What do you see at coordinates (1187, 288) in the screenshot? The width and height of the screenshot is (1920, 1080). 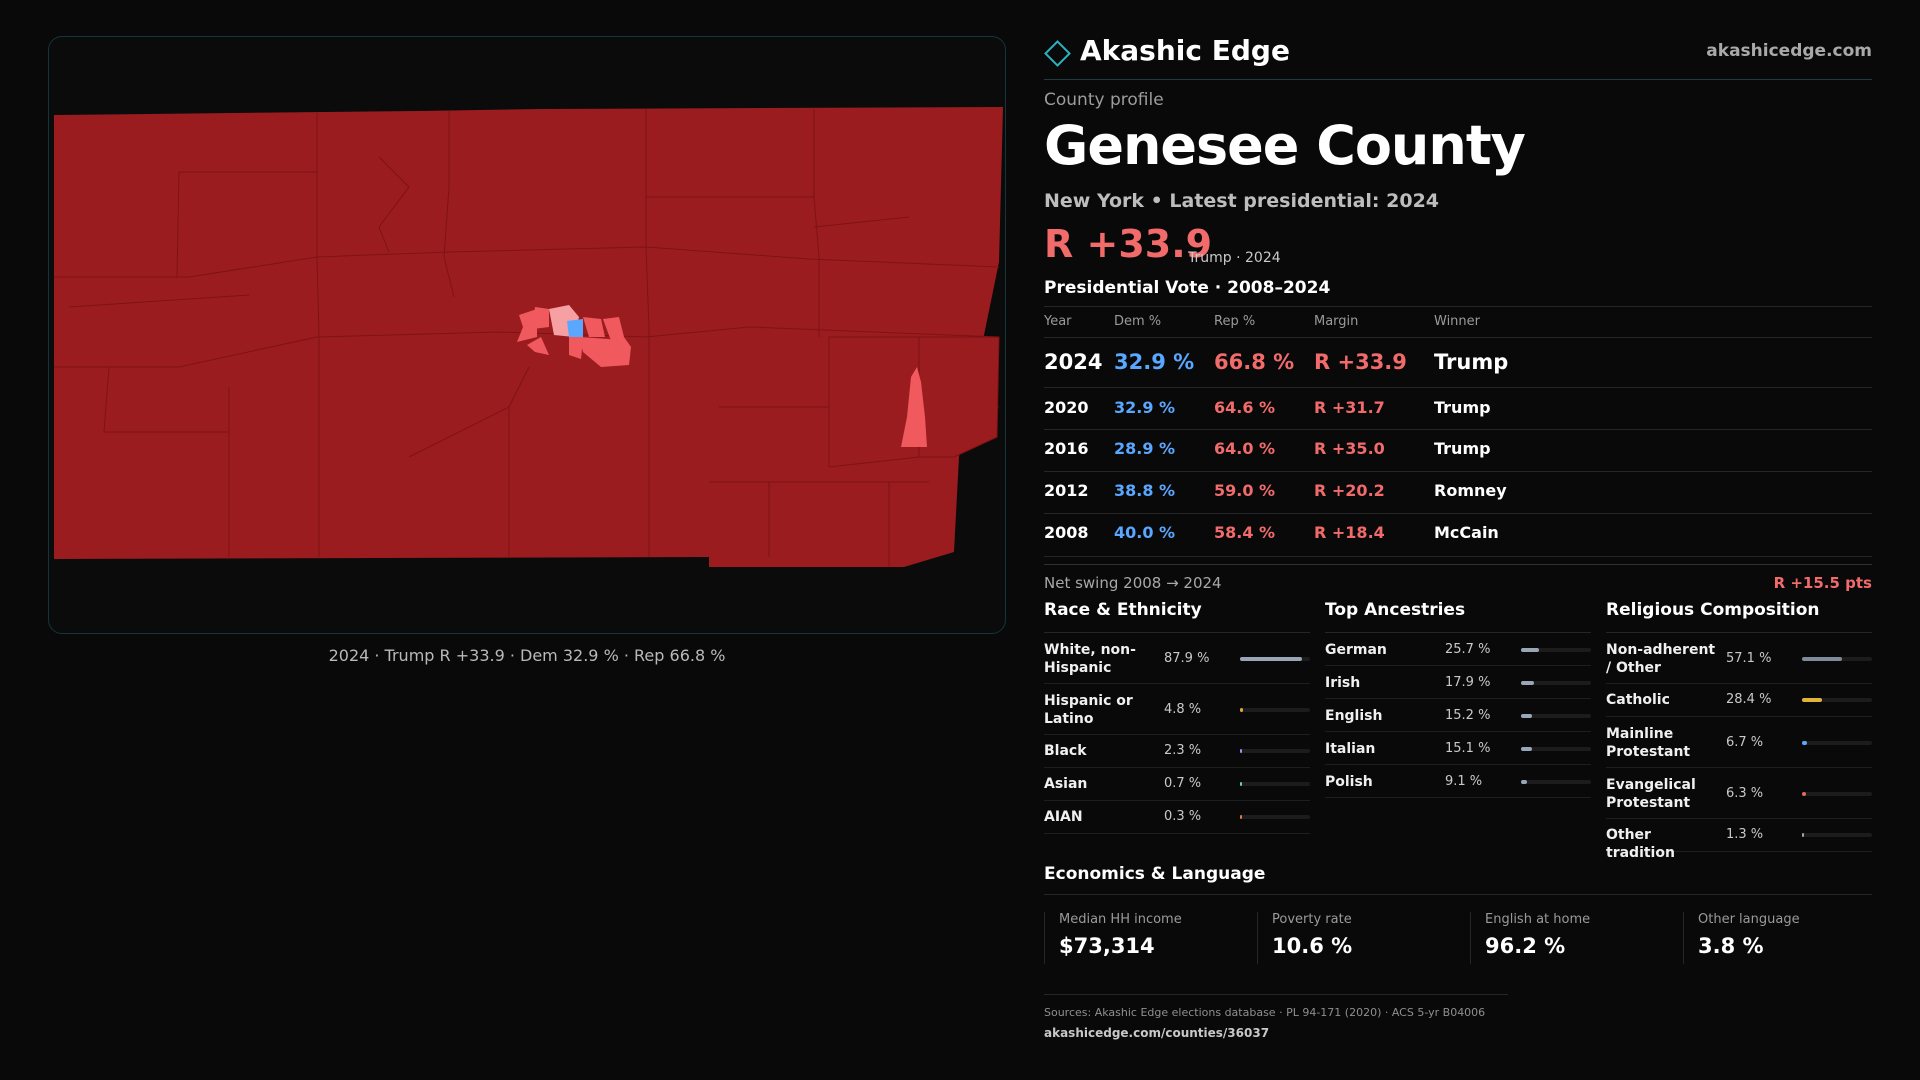 I see `vote-section-heading: Presidential Vote · 2008–2024` at bounding box center [1187, 288].